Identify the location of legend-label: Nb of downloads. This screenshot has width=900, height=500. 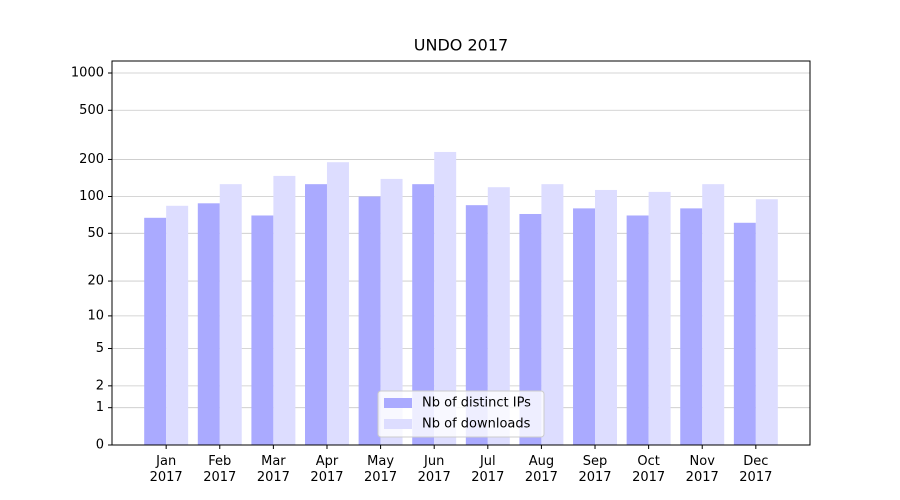
(476, 424).